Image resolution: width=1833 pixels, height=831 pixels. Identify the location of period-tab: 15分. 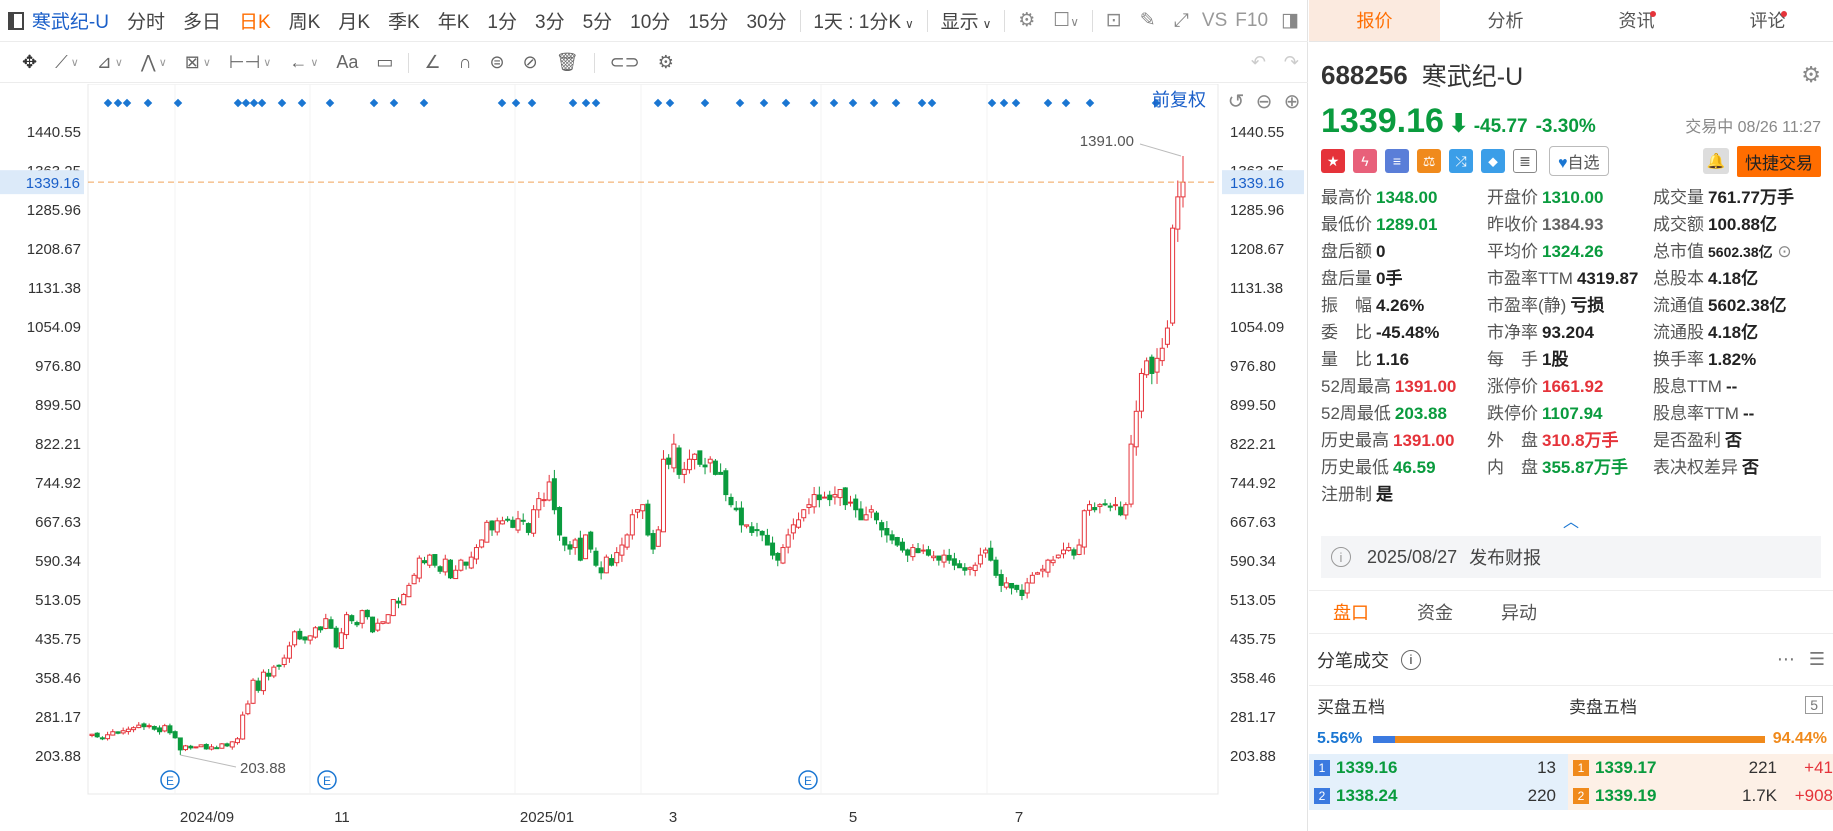
(708, 22).